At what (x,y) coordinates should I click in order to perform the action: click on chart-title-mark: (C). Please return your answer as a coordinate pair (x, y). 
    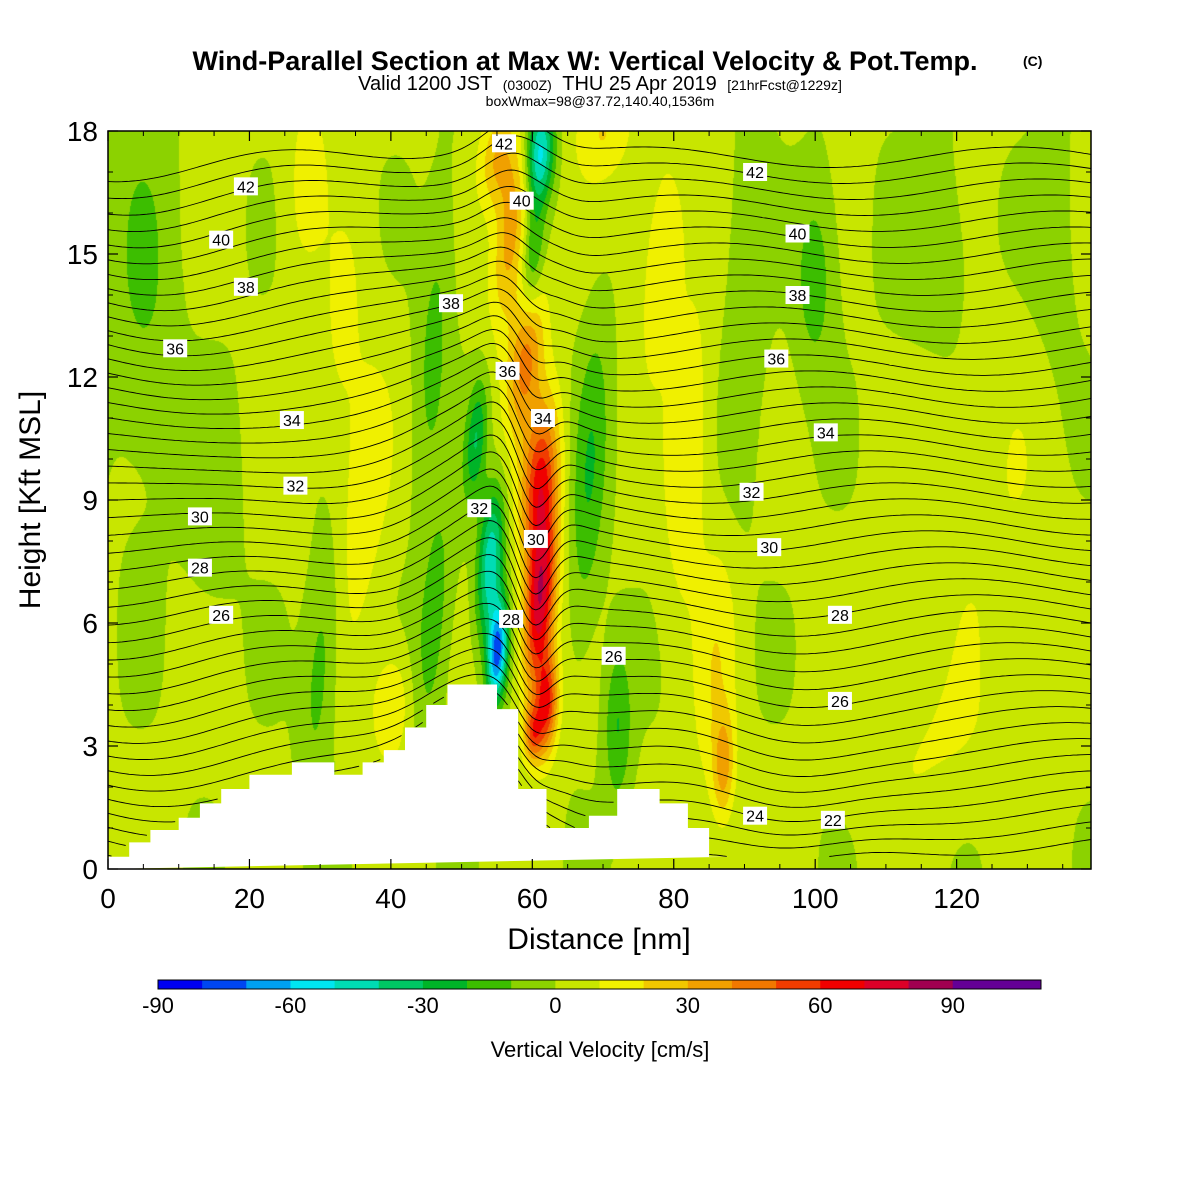
    Looking at the image, I should click on (1032, 61).